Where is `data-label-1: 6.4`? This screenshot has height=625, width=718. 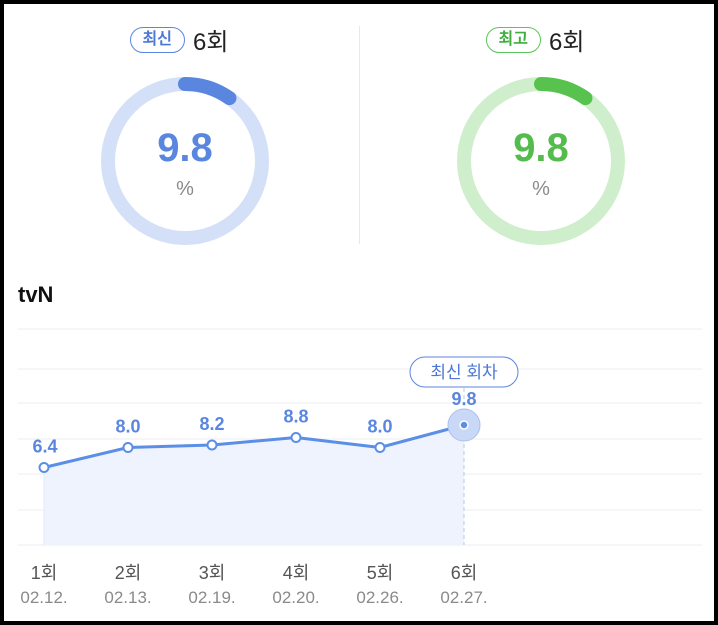
data-label-1: 6.4 is located at coordinates (44, 447).